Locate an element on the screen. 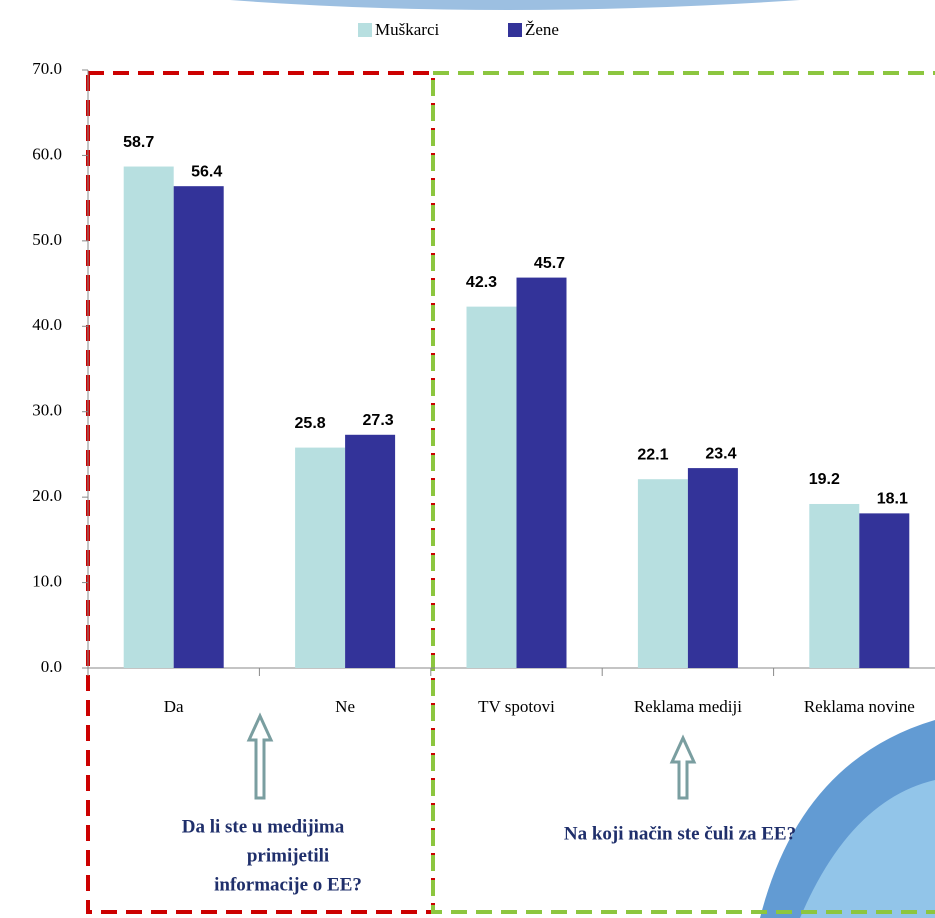  value-label: 23.4 is located at coordinates (720, 453).